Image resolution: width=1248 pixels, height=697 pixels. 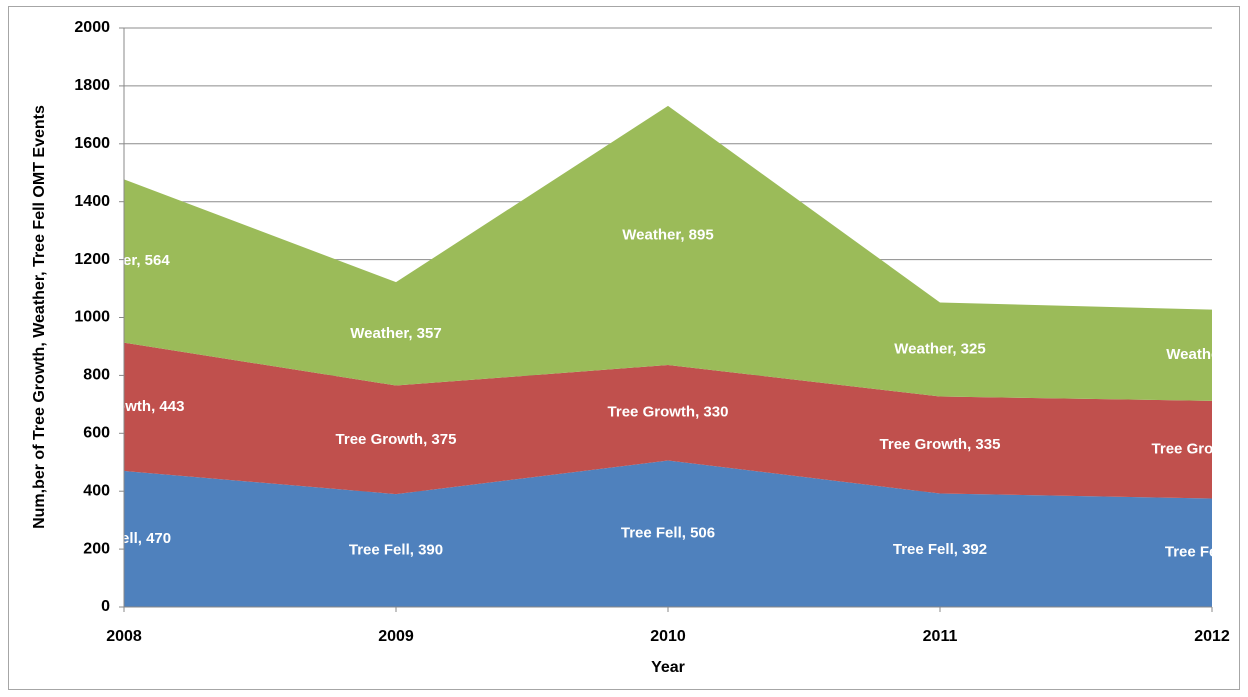 I want to click on data-label: Tree Growth, 335, so click(x=940, y=444).